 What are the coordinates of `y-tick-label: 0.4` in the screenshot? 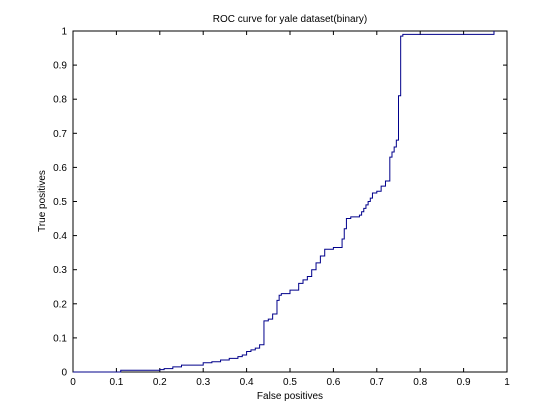 It's located at (60, 236).